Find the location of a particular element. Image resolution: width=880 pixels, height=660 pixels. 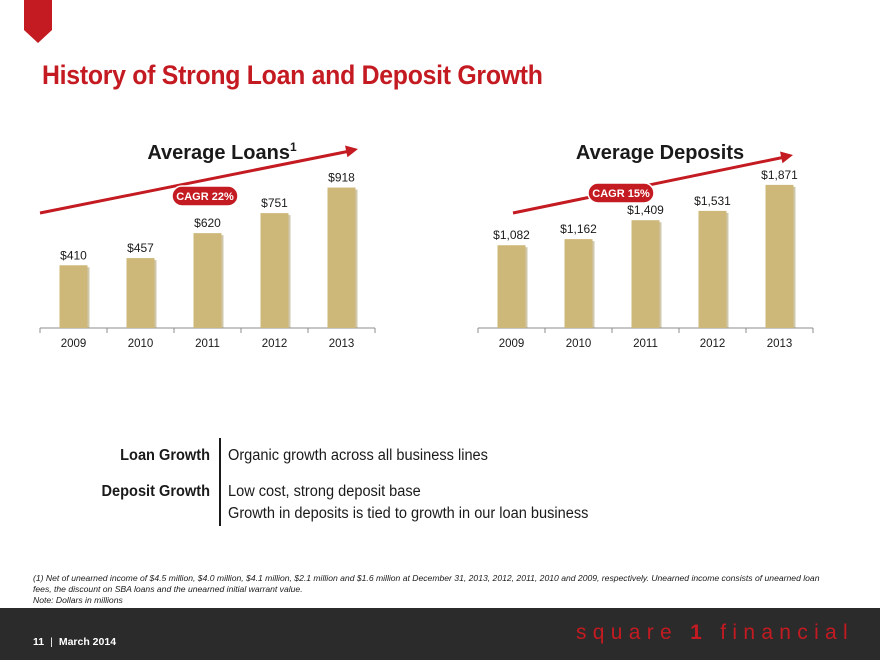

footnote-dollars-note: Note: Dollars in millions is located at coordinates (78, 600).